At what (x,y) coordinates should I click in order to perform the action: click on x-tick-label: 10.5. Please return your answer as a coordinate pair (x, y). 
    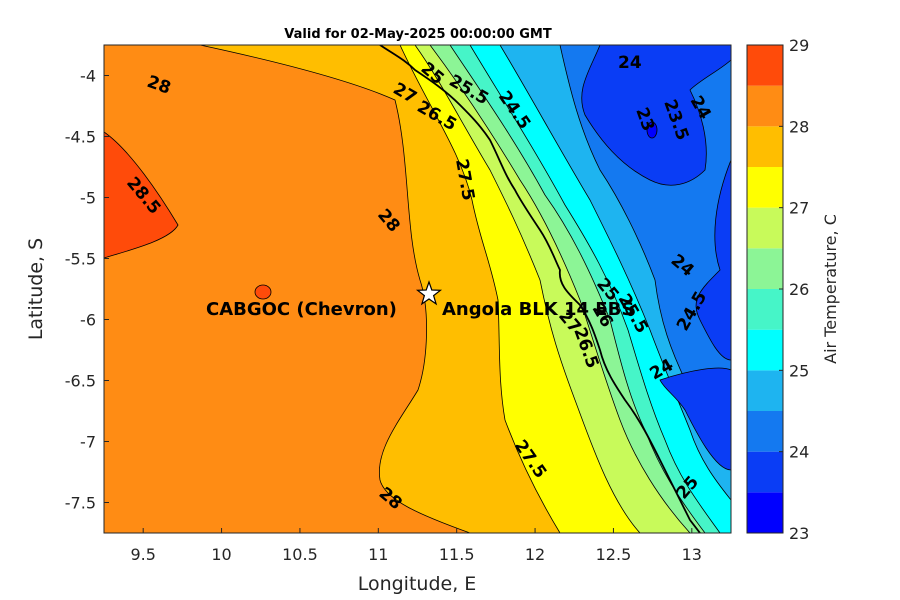
    Looking at the image, I should click on (300, 554).